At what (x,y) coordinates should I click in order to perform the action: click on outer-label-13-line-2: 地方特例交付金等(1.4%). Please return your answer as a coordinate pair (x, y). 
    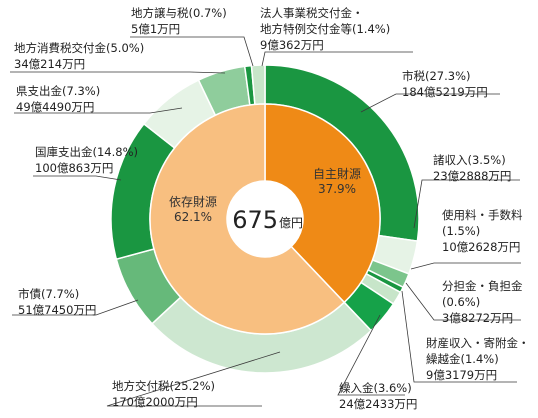
    Looking at the image, I should click on (325, 29).